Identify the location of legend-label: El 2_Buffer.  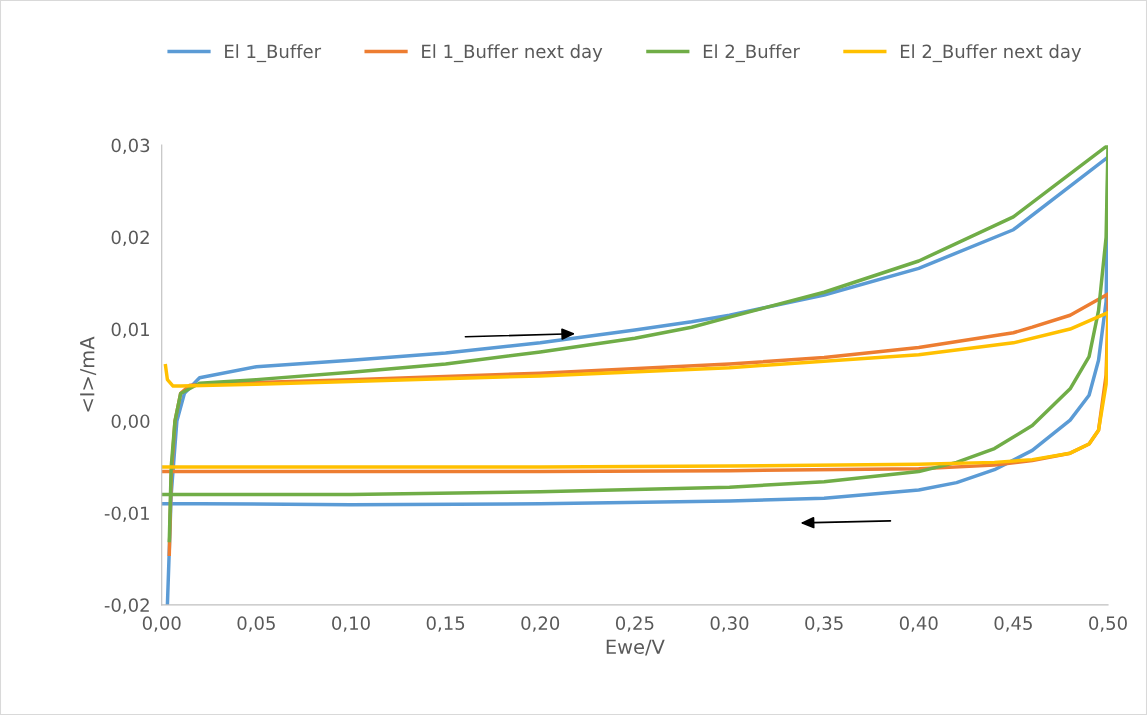
(751, 53).